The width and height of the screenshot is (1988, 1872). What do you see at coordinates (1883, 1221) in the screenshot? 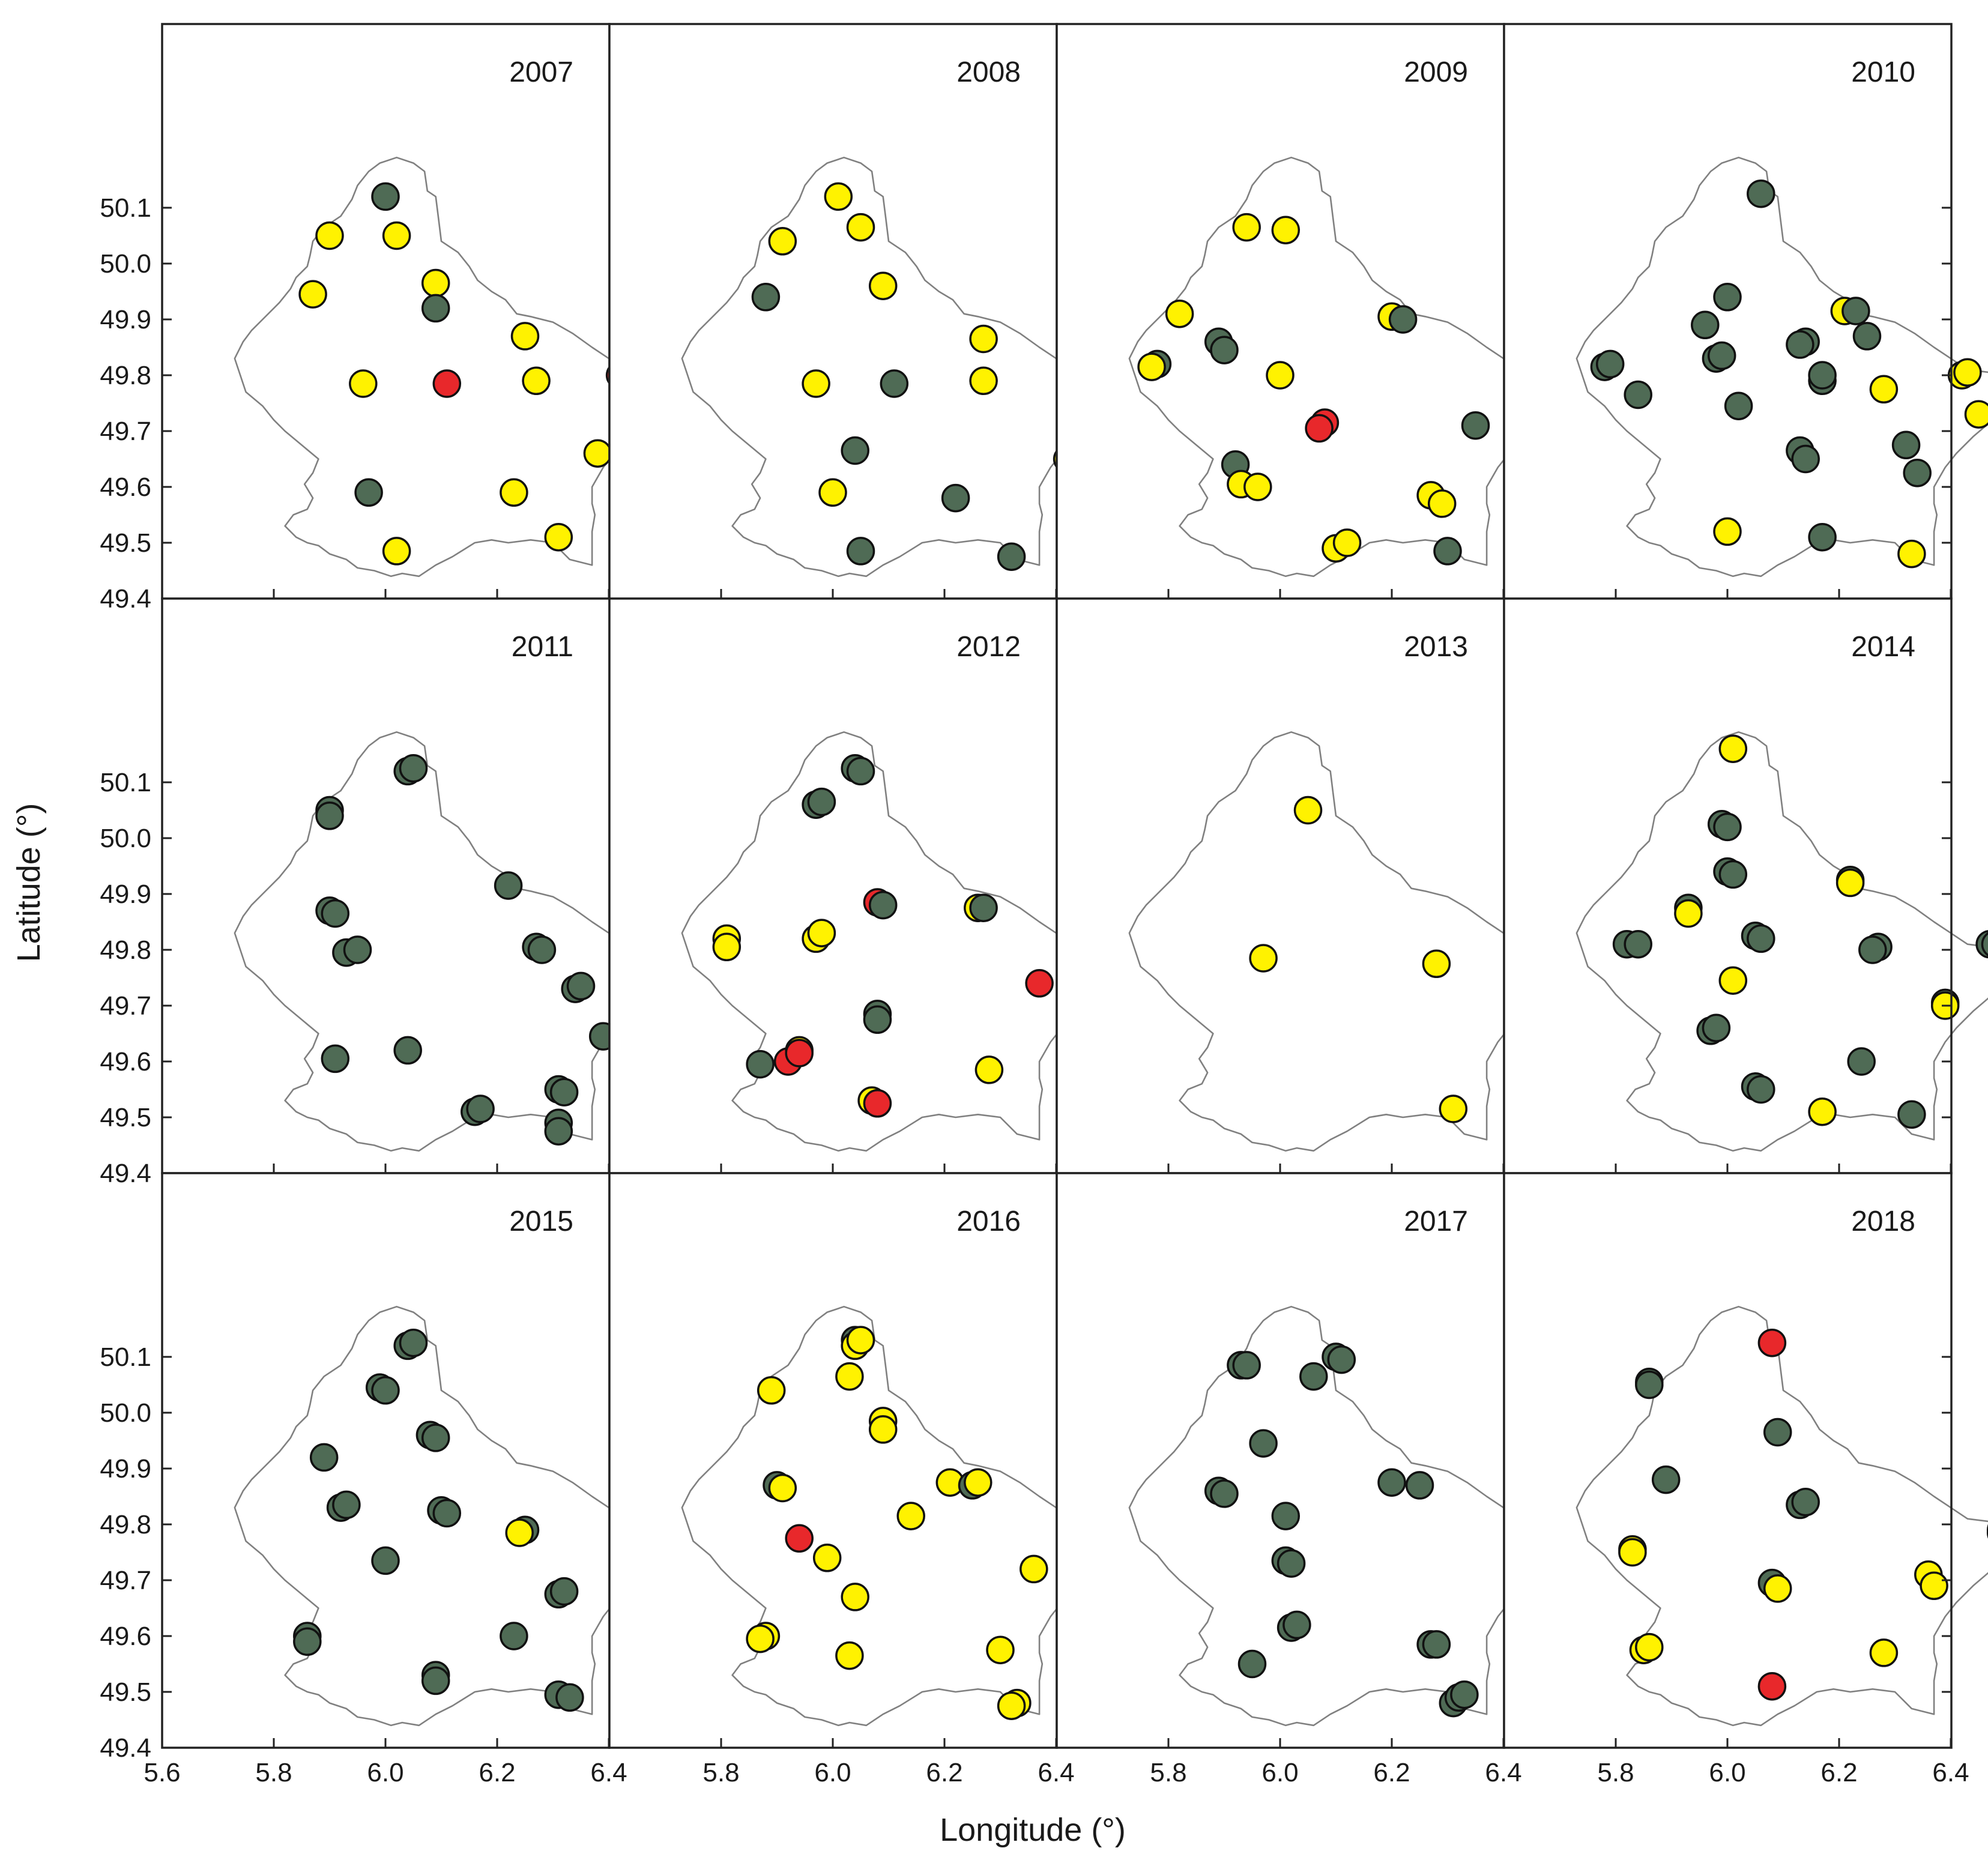
I see `panel-year-label: 2018` at bounding box center [1883, 1221].